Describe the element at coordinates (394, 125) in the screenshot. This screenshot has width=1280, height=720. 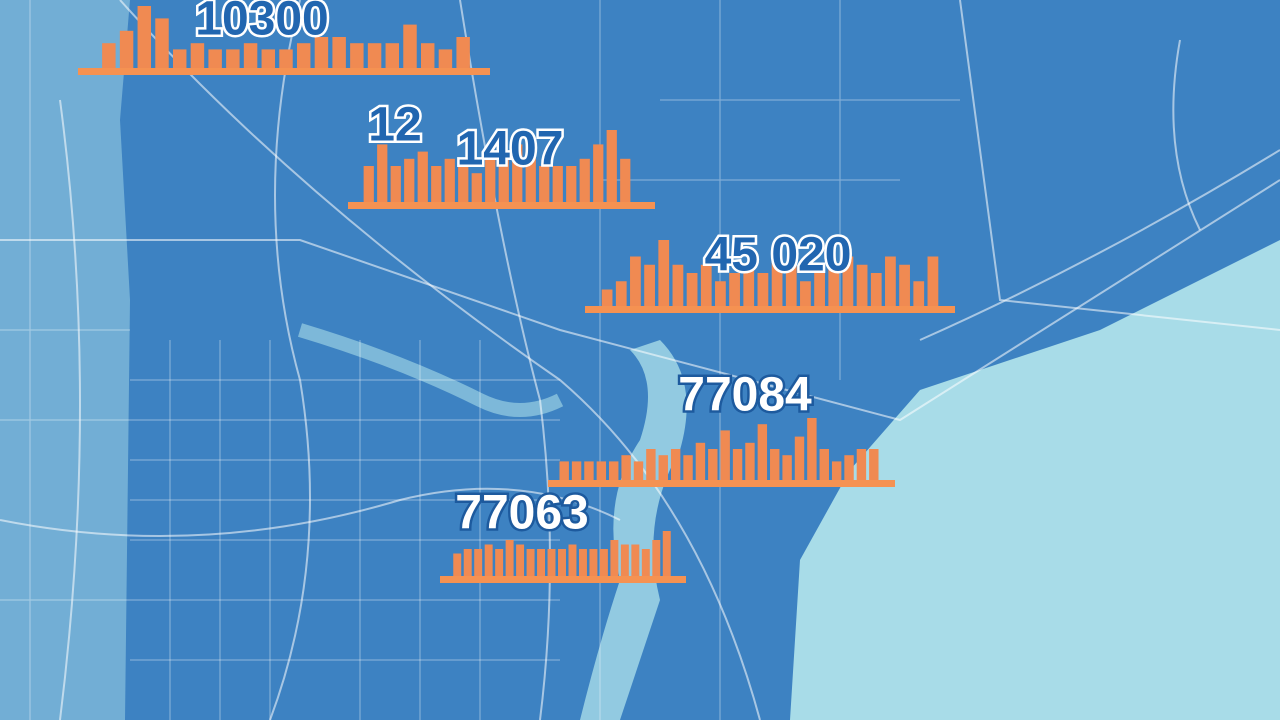
I see `overlay-label: 12` at that location.